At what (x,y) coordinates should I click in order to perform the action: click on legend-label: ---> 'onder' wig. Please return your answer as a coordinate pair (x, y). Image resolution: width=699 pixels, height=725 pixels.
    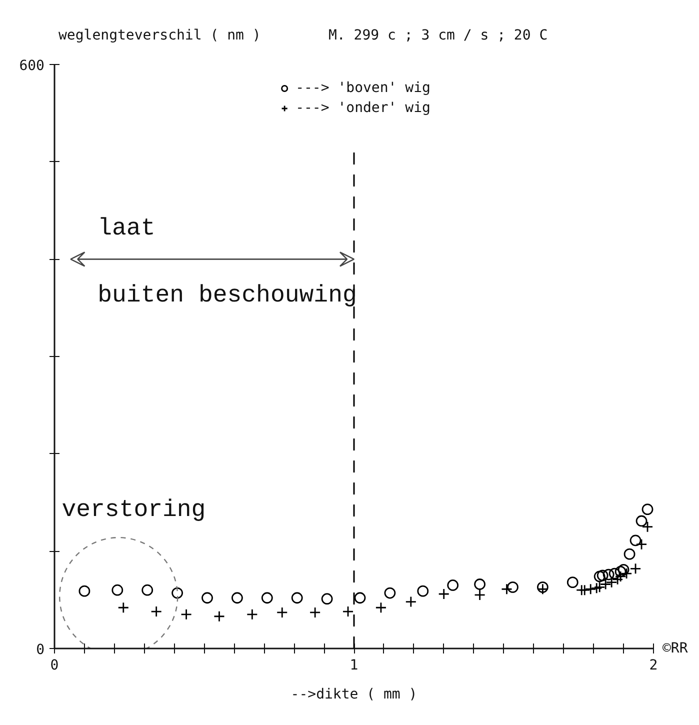
    Looking at the image, I should click on (363, 108).